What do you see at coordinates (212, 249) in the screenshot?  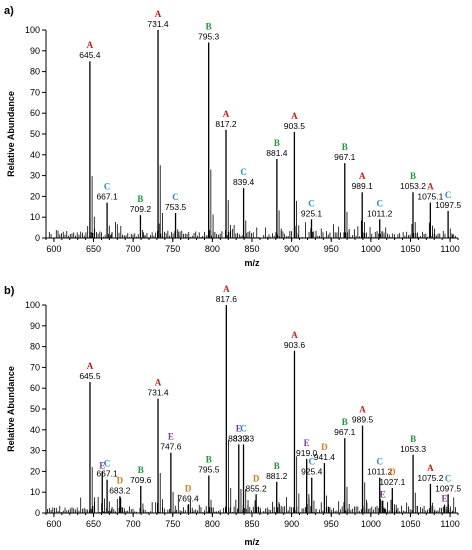 I see `x-tick-label: 800` at bounding box center [212, 249].